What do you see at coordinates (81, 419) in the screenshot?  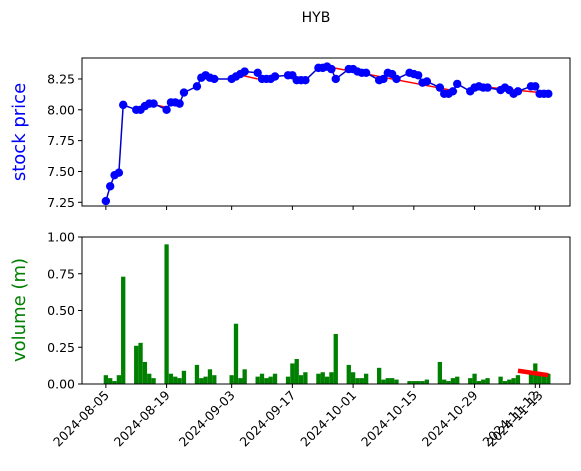 I see `x-tick-label: 2024-08-05` at bounding box center [81, 419].